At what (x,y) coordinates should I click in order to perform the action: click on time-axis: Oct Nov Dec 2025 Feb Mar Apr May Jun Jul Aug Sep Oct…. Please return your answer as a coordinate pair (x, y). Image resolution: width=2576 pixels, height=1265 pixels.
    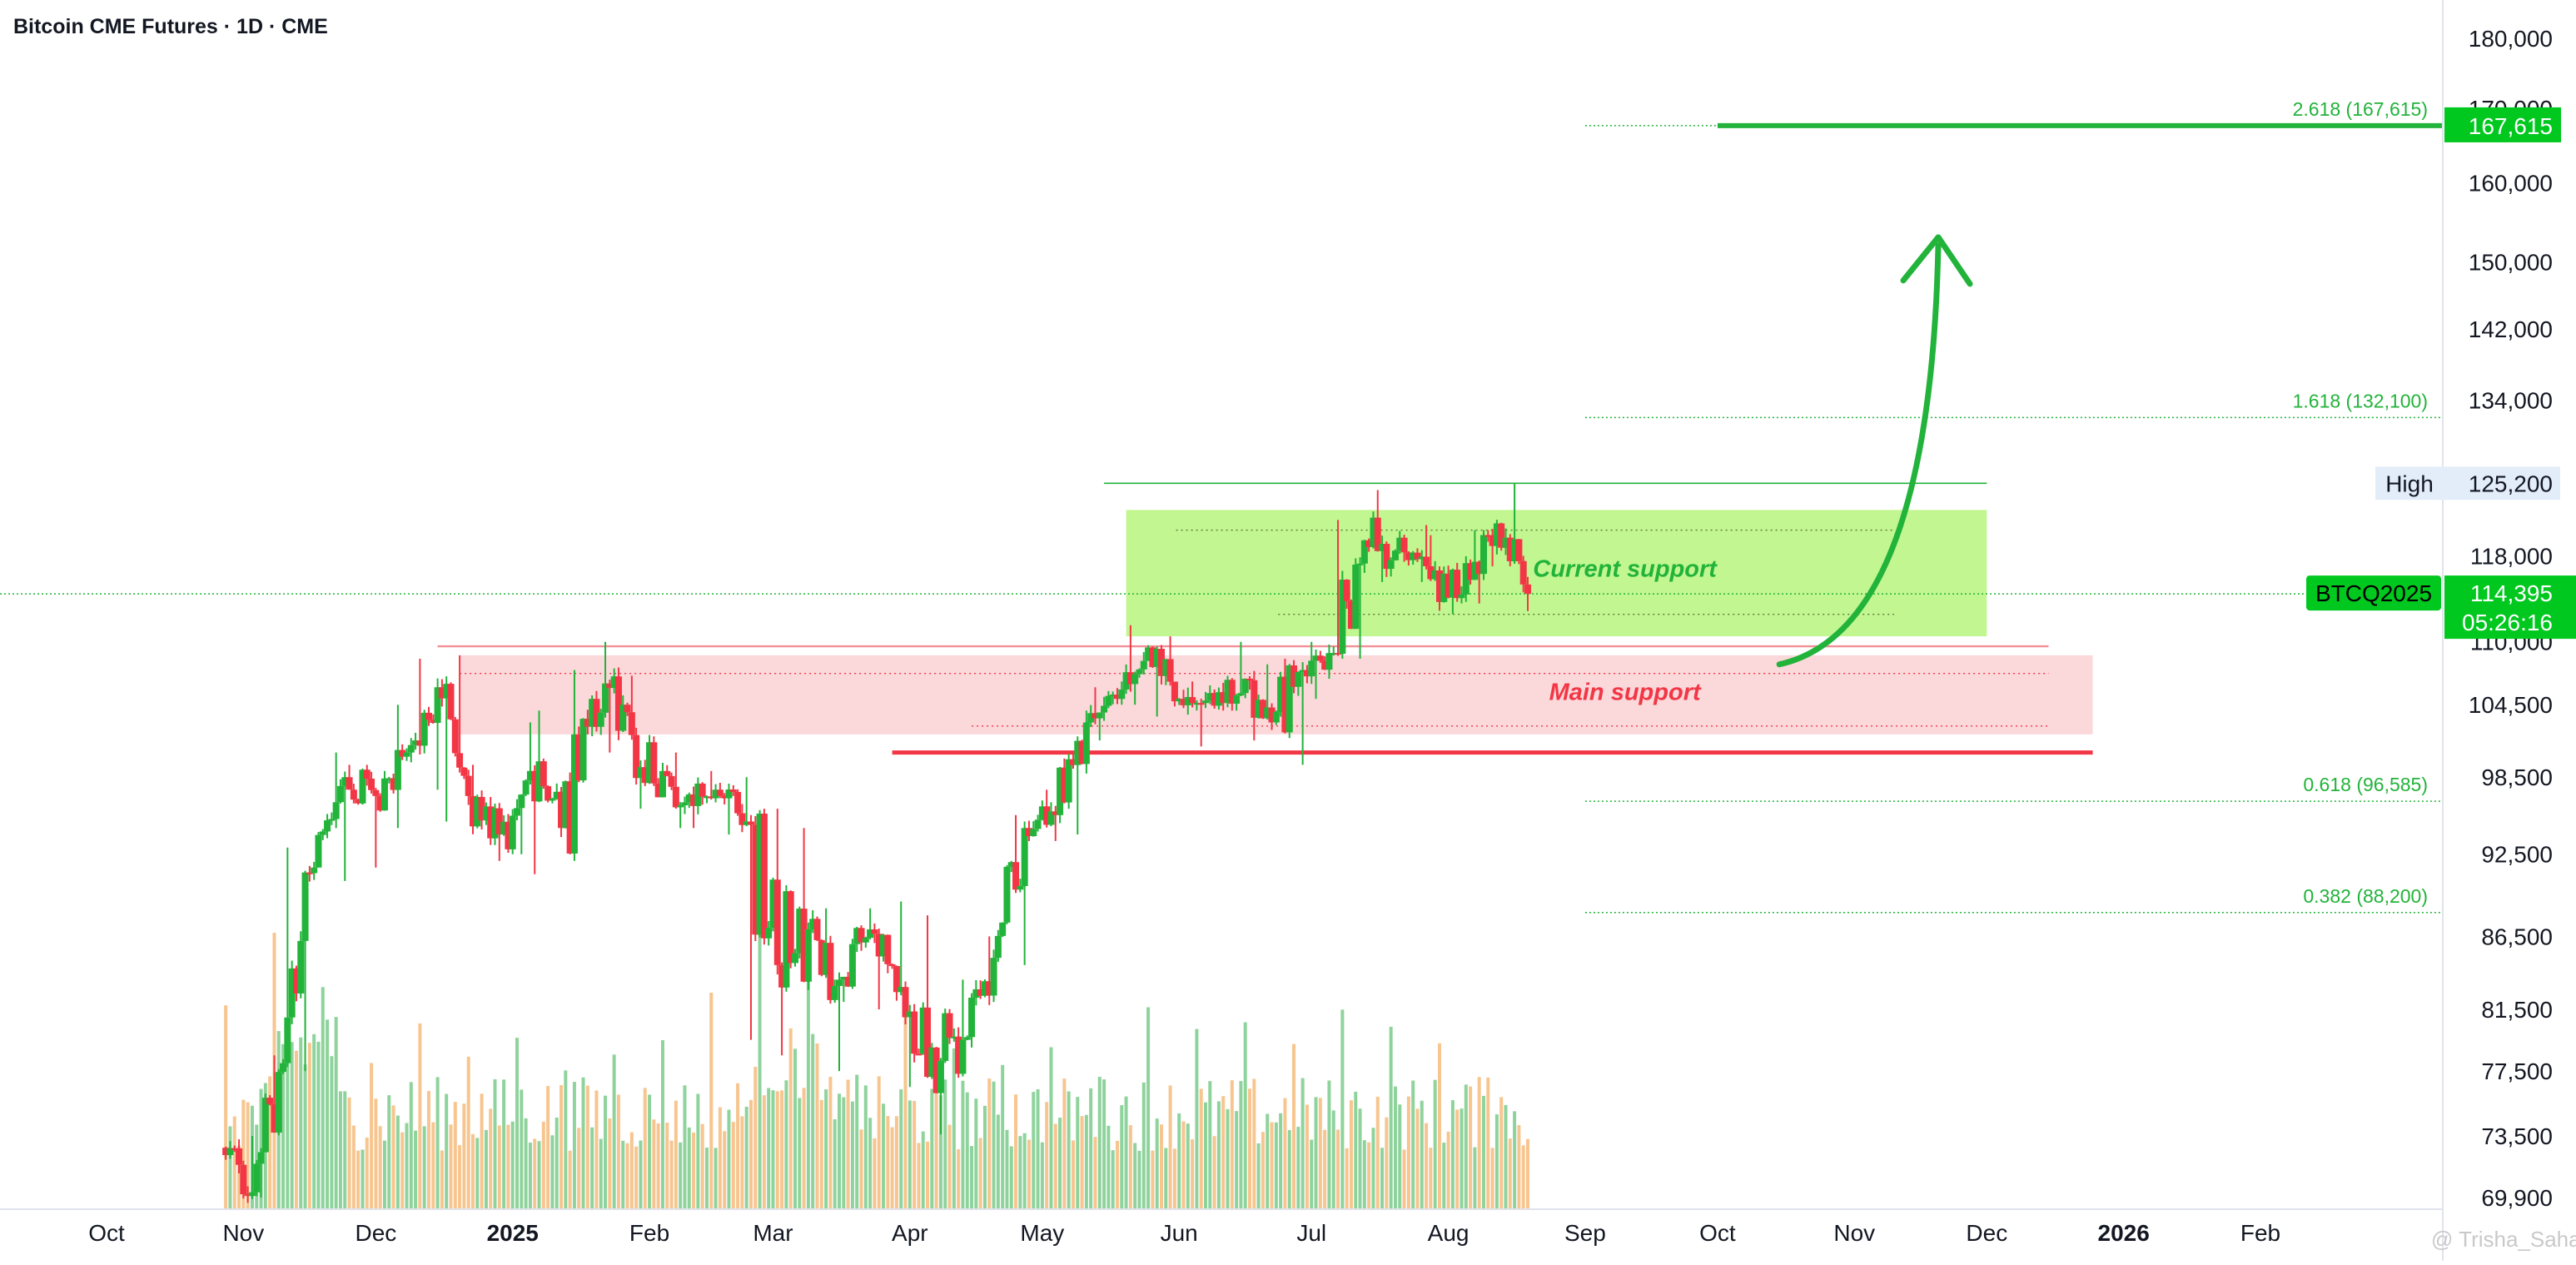
    Looking at the image, I should click on (1184, 1233).